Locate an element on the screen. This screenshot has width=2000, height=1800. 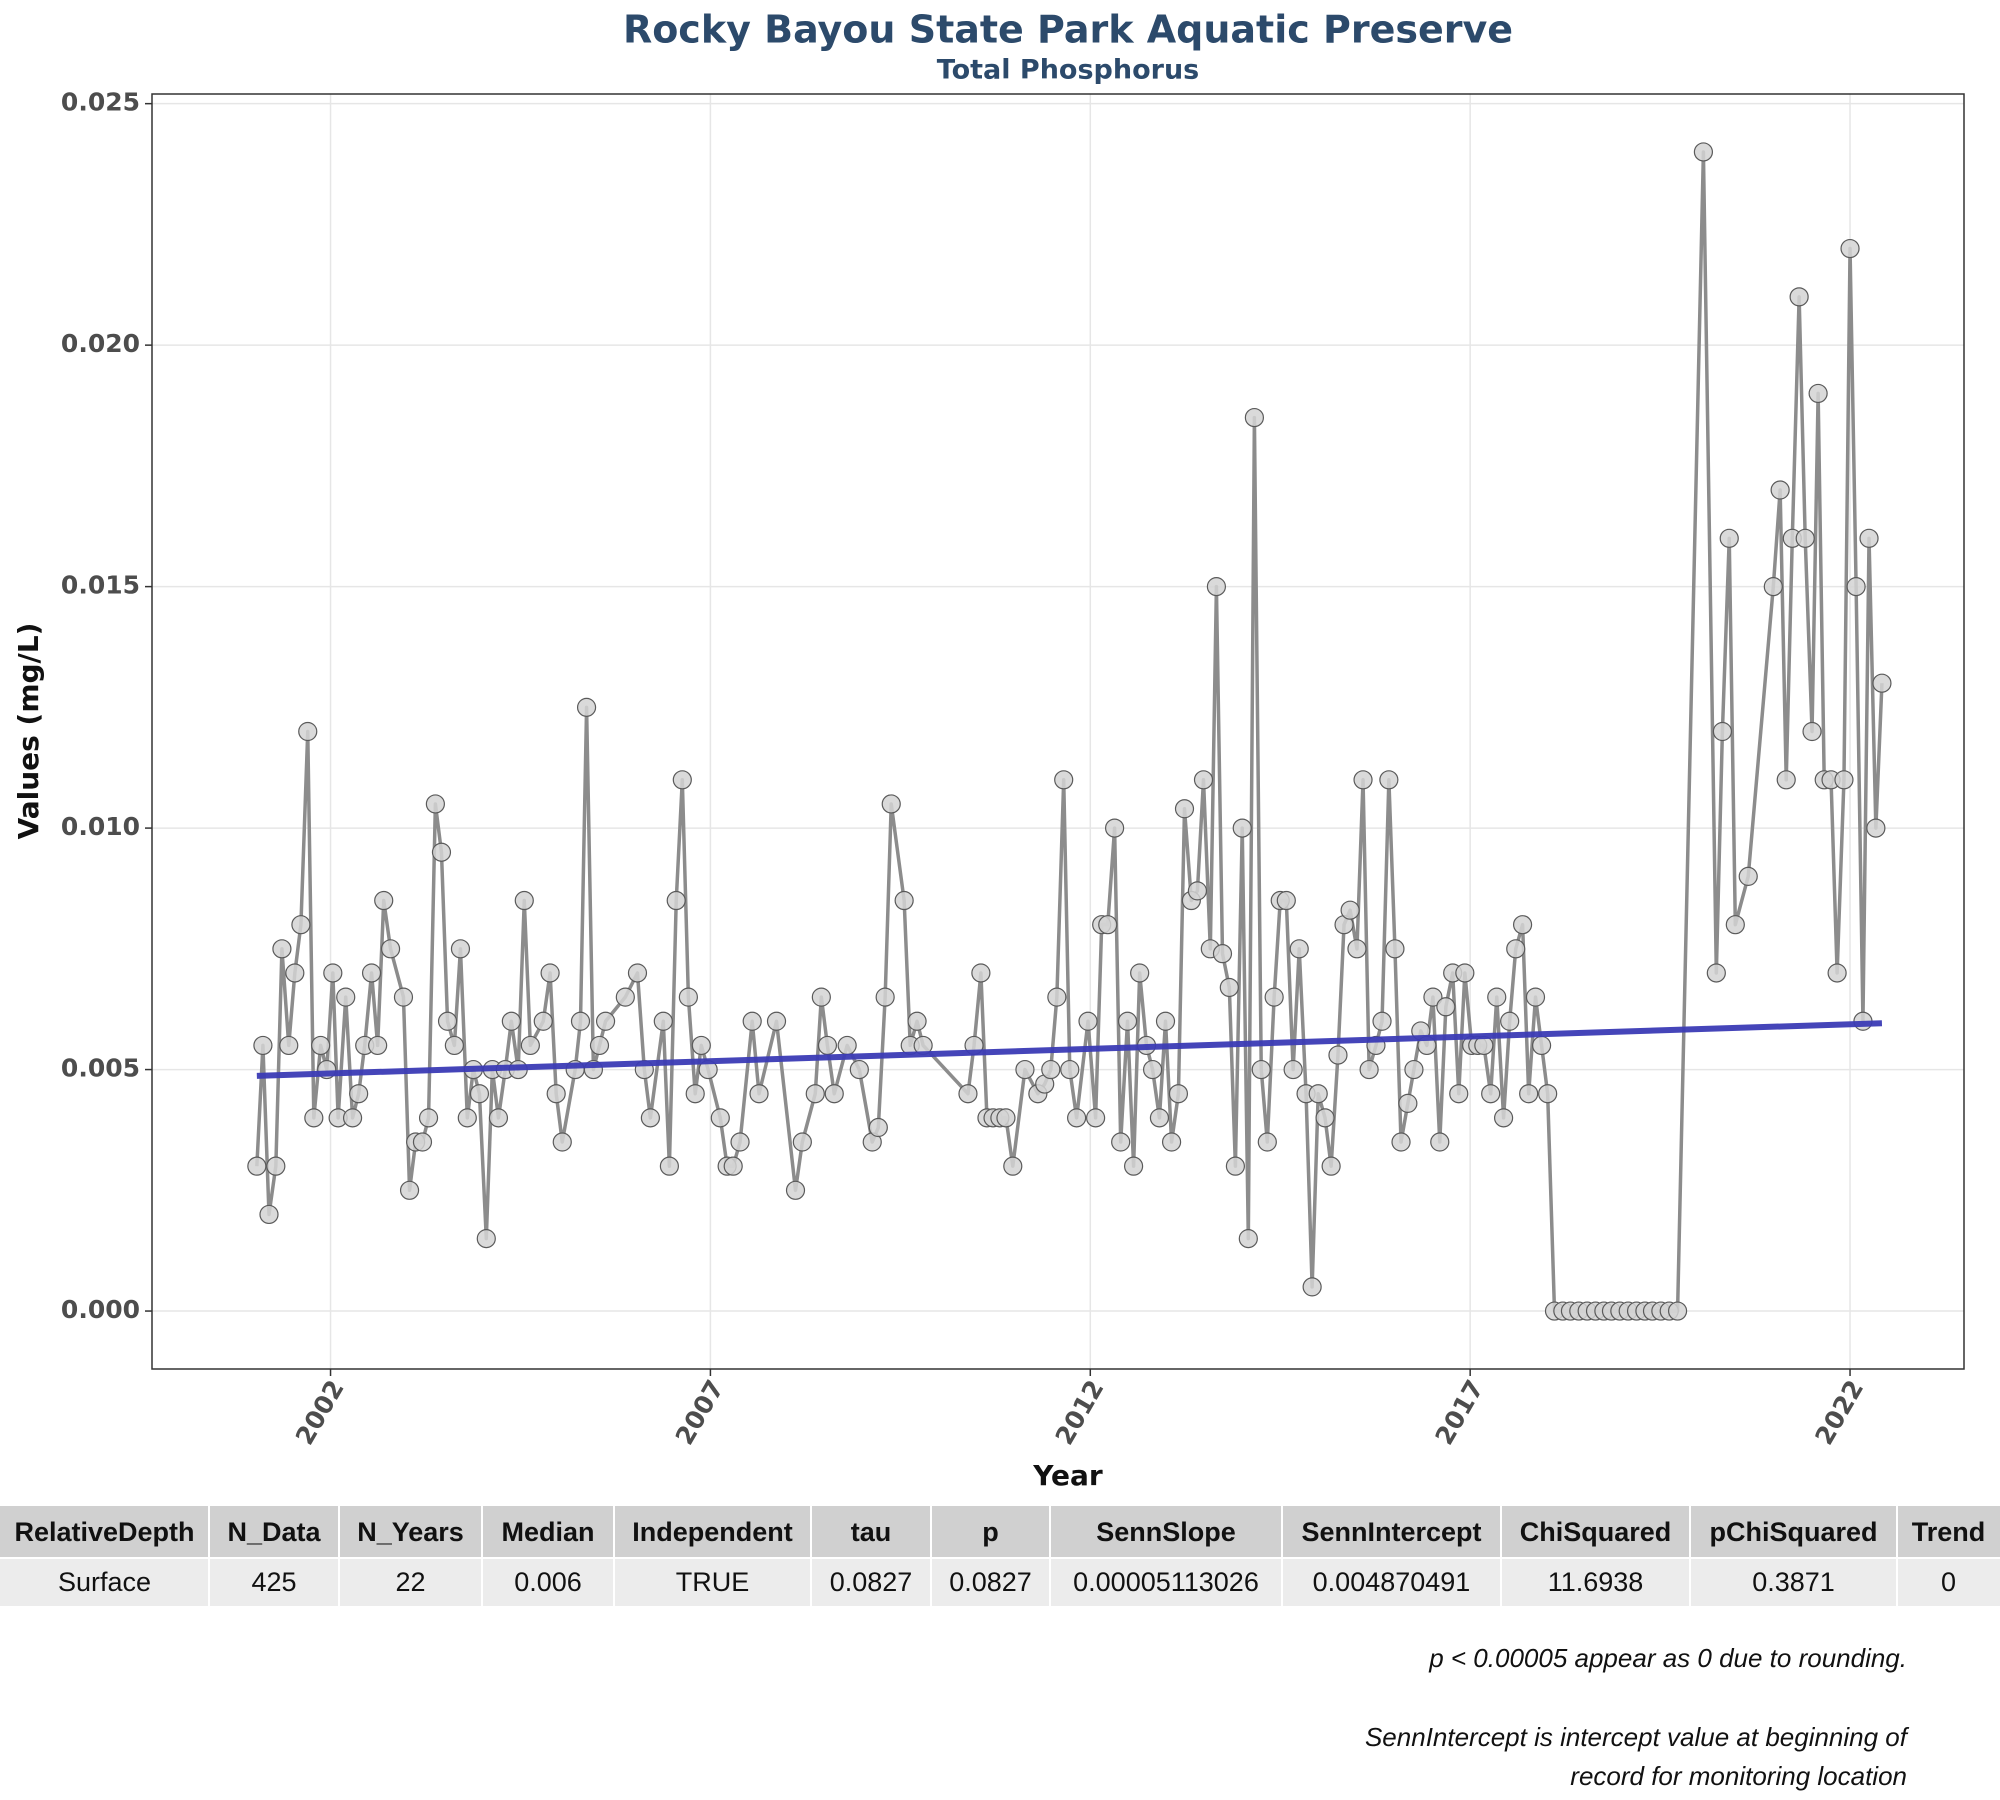
table-header-cell: N_Years is located at coordinates (410, 1532).